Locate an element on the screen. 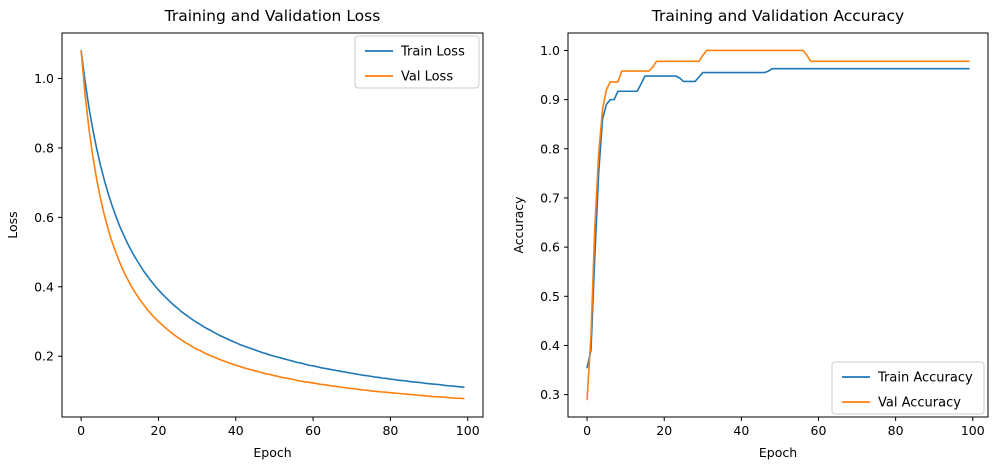 The image size is (1001, 470). legend-label: Train Loss is located at coordinates (432, 52).